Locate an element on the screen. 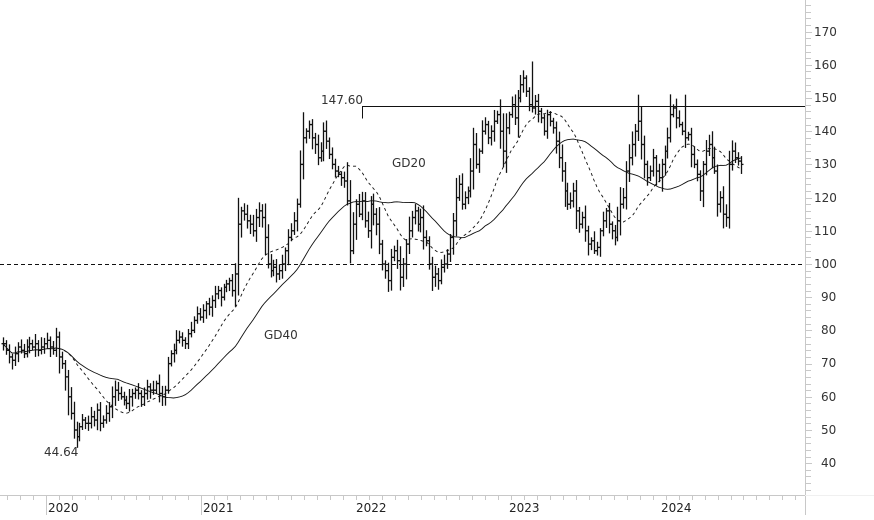  y-tick-label: 90 is located at coordinates (828, 297).